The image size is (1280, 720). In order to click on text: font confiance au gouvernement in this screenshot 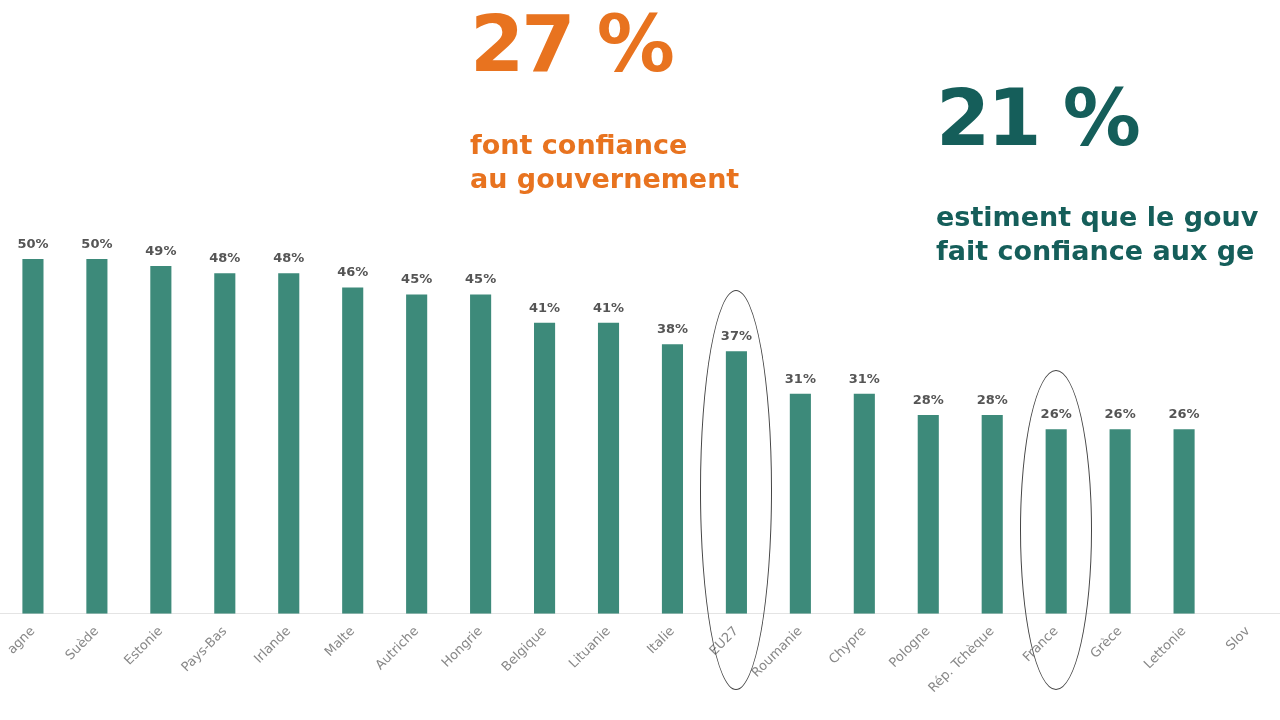, I will do `click(605, 162)`.